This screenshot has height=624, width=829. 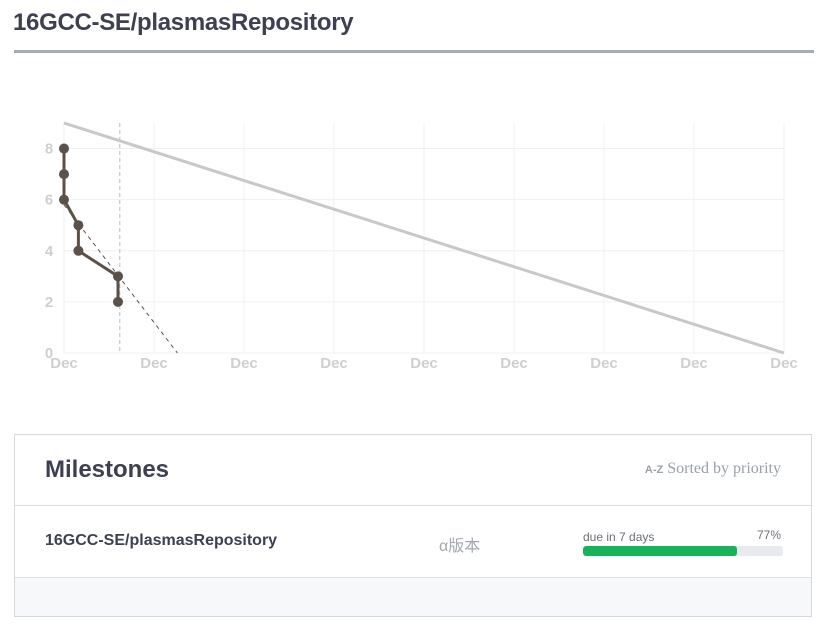 What do you see at coordinates (49, 149) in the screenshot?
I see `y-tick-label: 8` at bounding box center [49, 149].